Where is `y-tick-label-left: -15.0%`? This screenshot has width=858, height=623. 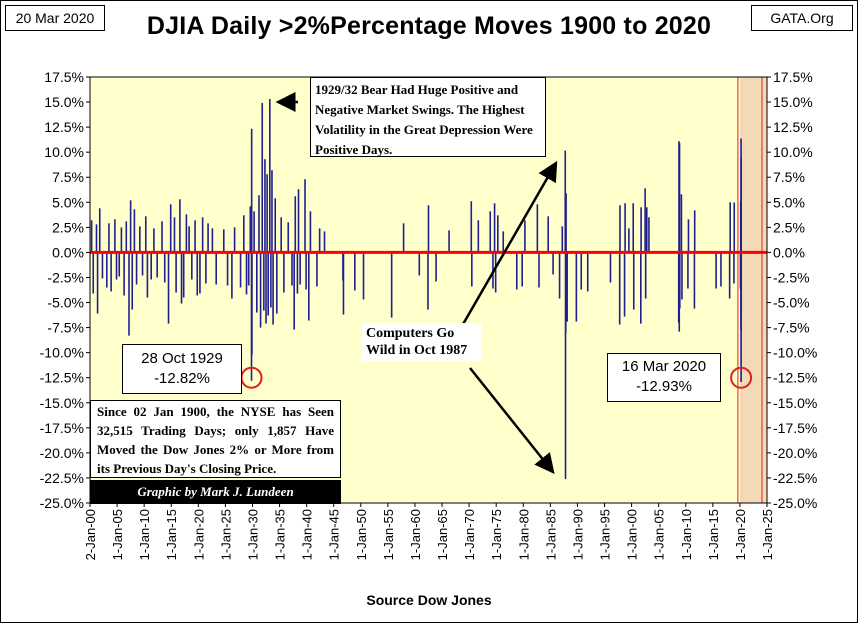 y-tick-label-left: -15.0% is located at coordinates (62, 403).